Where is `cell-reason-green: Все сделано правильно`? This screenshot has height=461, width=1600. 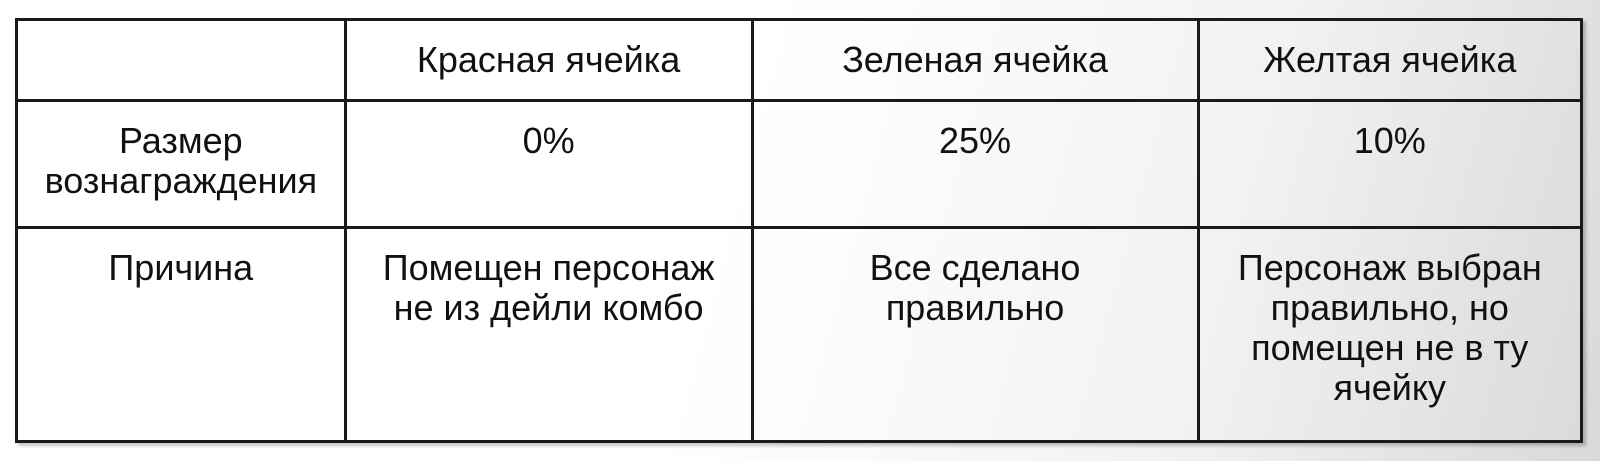 cell-reason-green: Все сделано правильно is located at coordinates (975, 334).